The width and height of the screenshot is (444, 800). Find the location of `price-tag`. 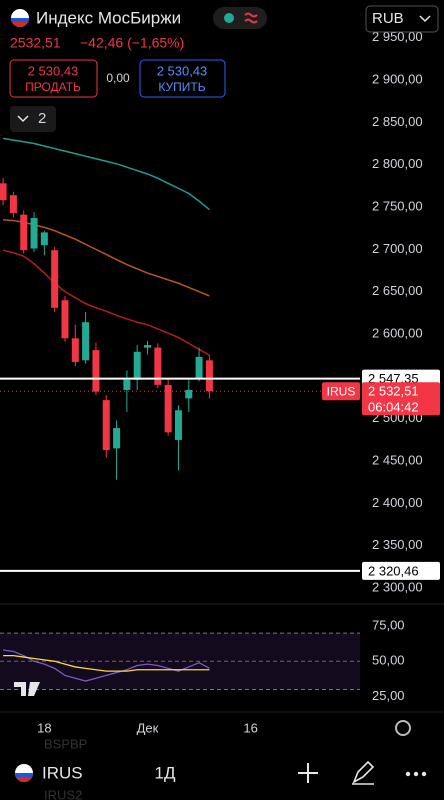

price-tag is located at coordinates (401, 570).